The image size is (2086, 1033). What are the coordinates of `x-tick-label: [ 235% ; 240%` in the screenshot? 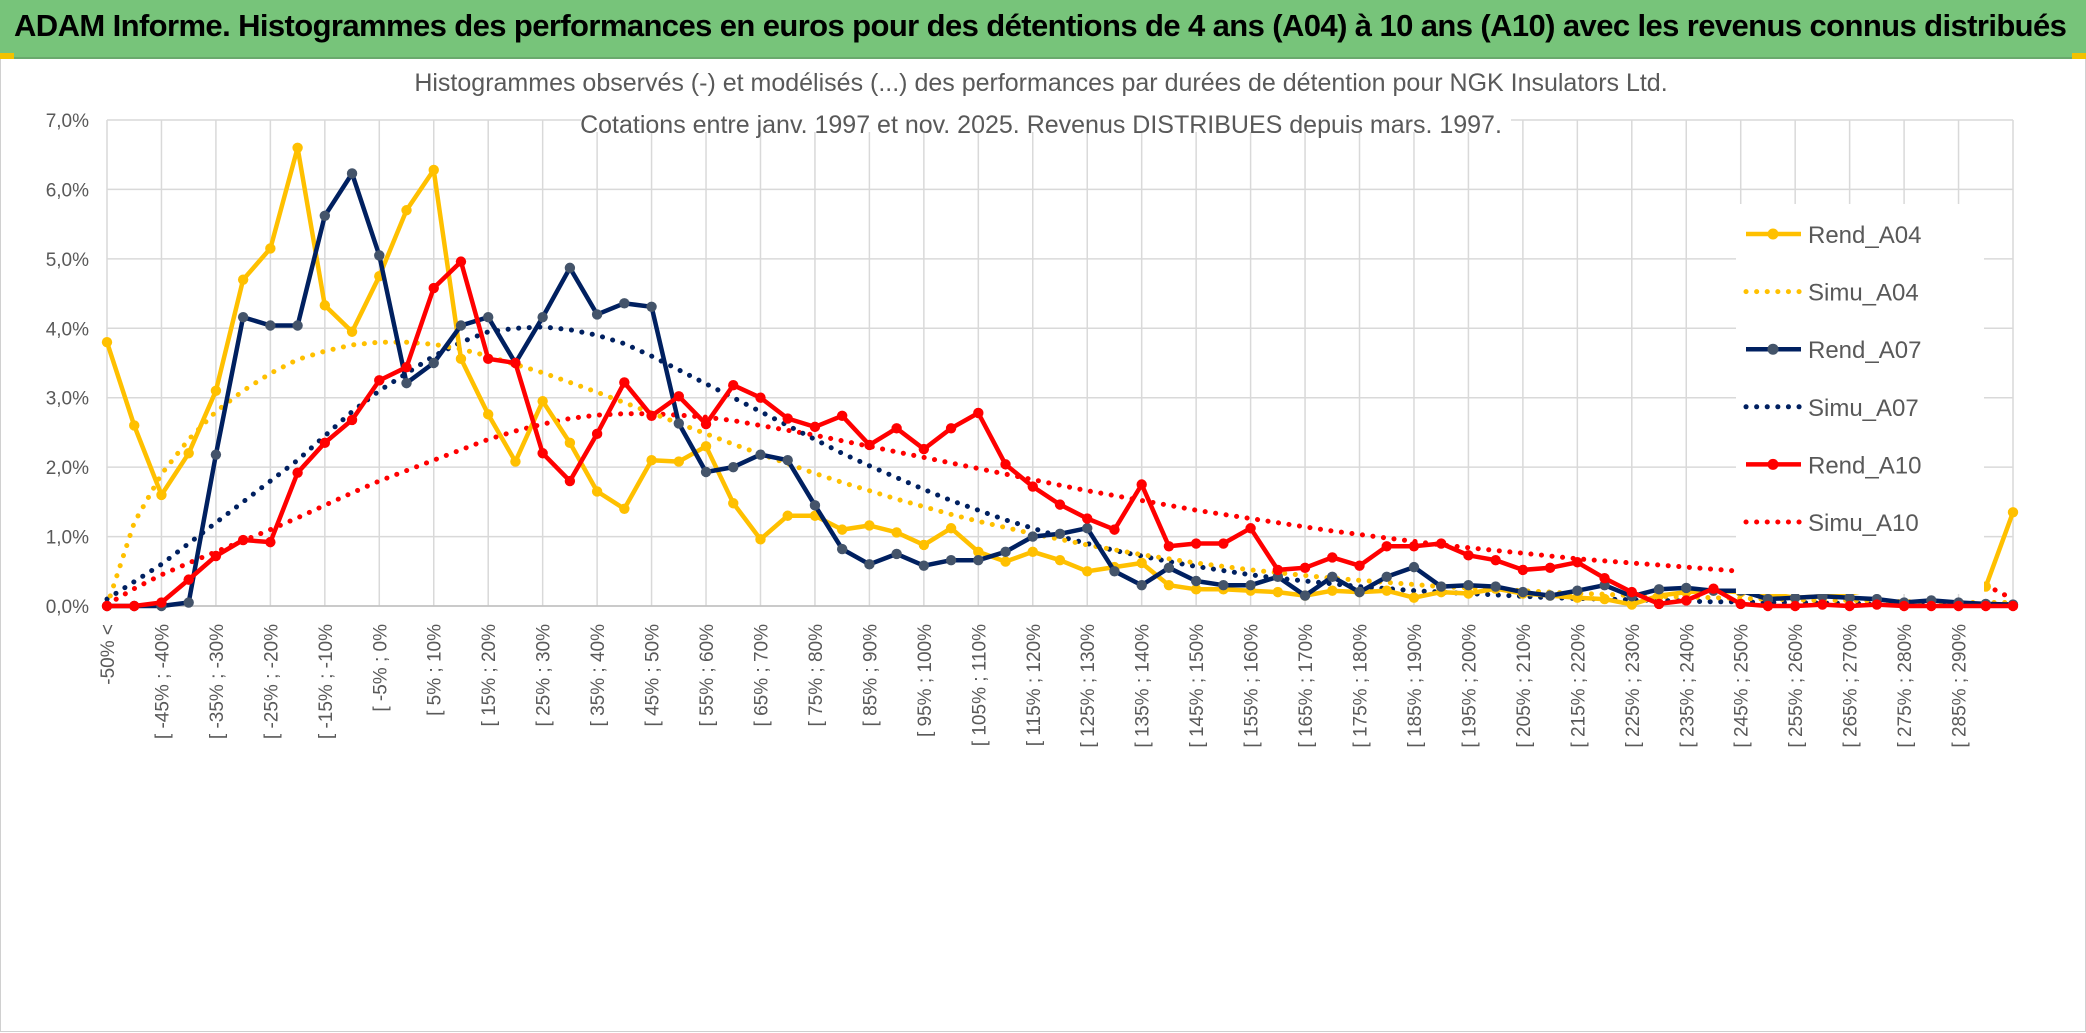 It's located at (1687, 686).